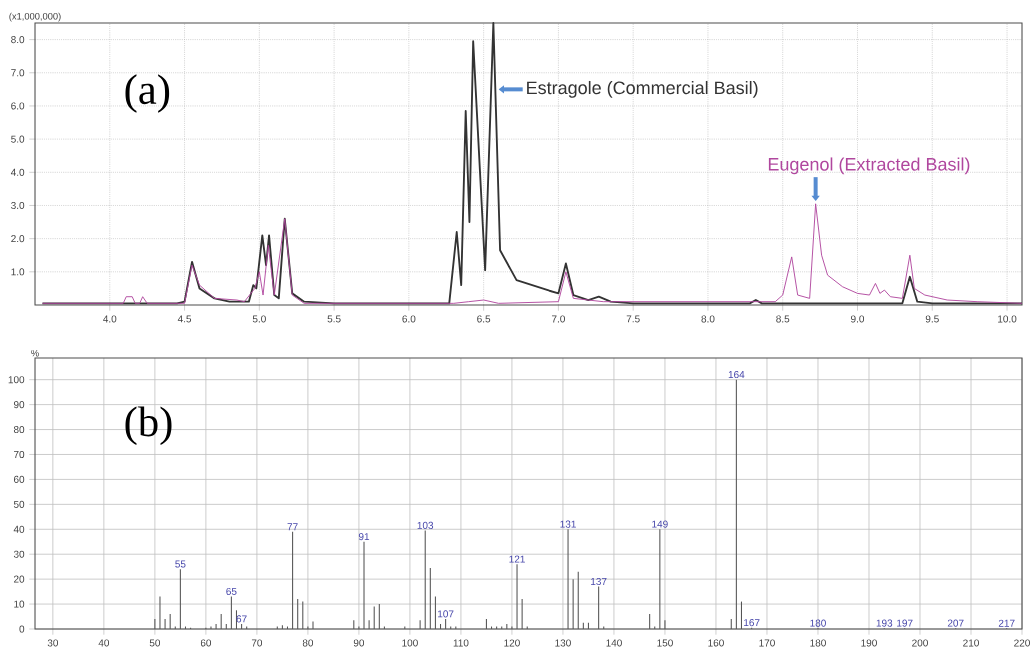 The width and height of the screenshot is (1030, 647). Describe the element at coordinates (767, 643) in the screenshot. I see `x-tick-label: 170` at that location.